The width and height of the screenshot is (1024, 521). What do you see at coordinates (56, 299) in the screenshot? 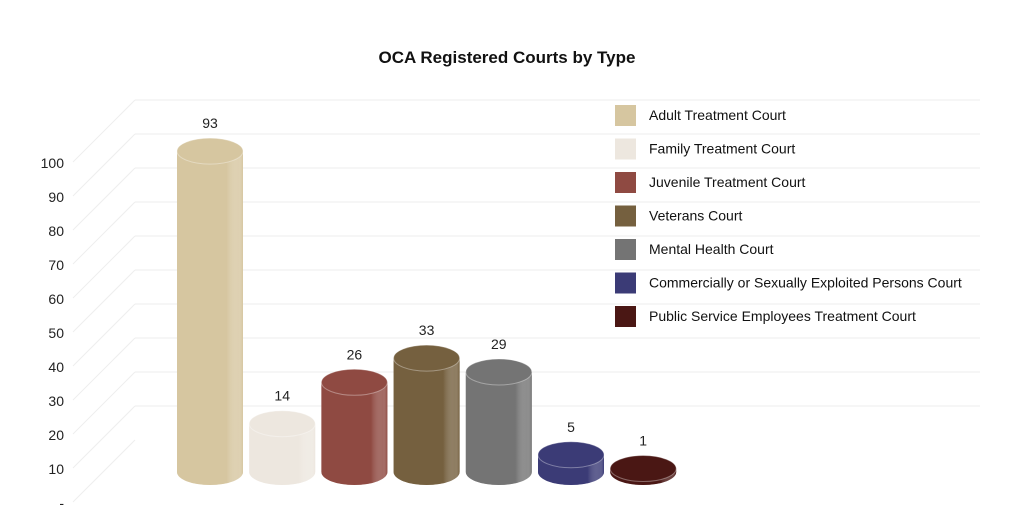
I see `y-tick-label: 60` at bounding box center [56, 299].